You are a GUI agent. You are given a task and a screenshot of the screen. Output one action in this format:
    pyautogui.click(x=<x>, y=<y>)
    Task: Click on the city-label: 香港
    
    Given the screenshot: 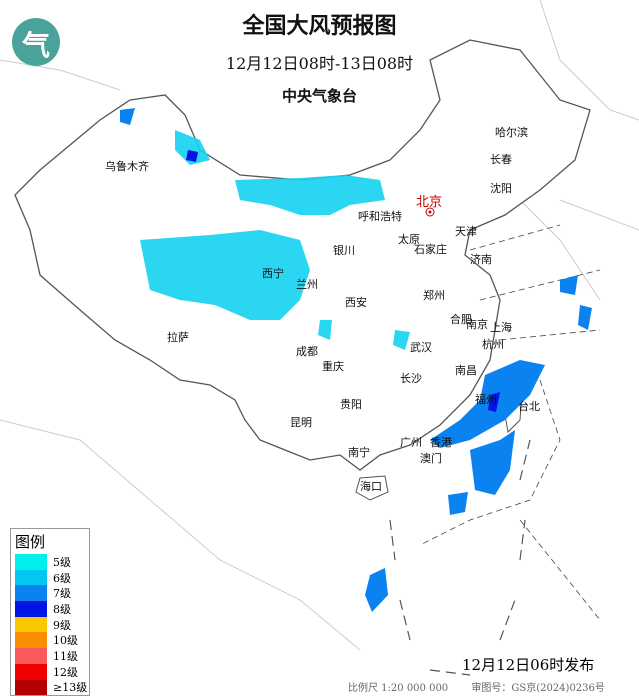 What is the action you would take?
    pyautogui.click(x=441, y=442)
    